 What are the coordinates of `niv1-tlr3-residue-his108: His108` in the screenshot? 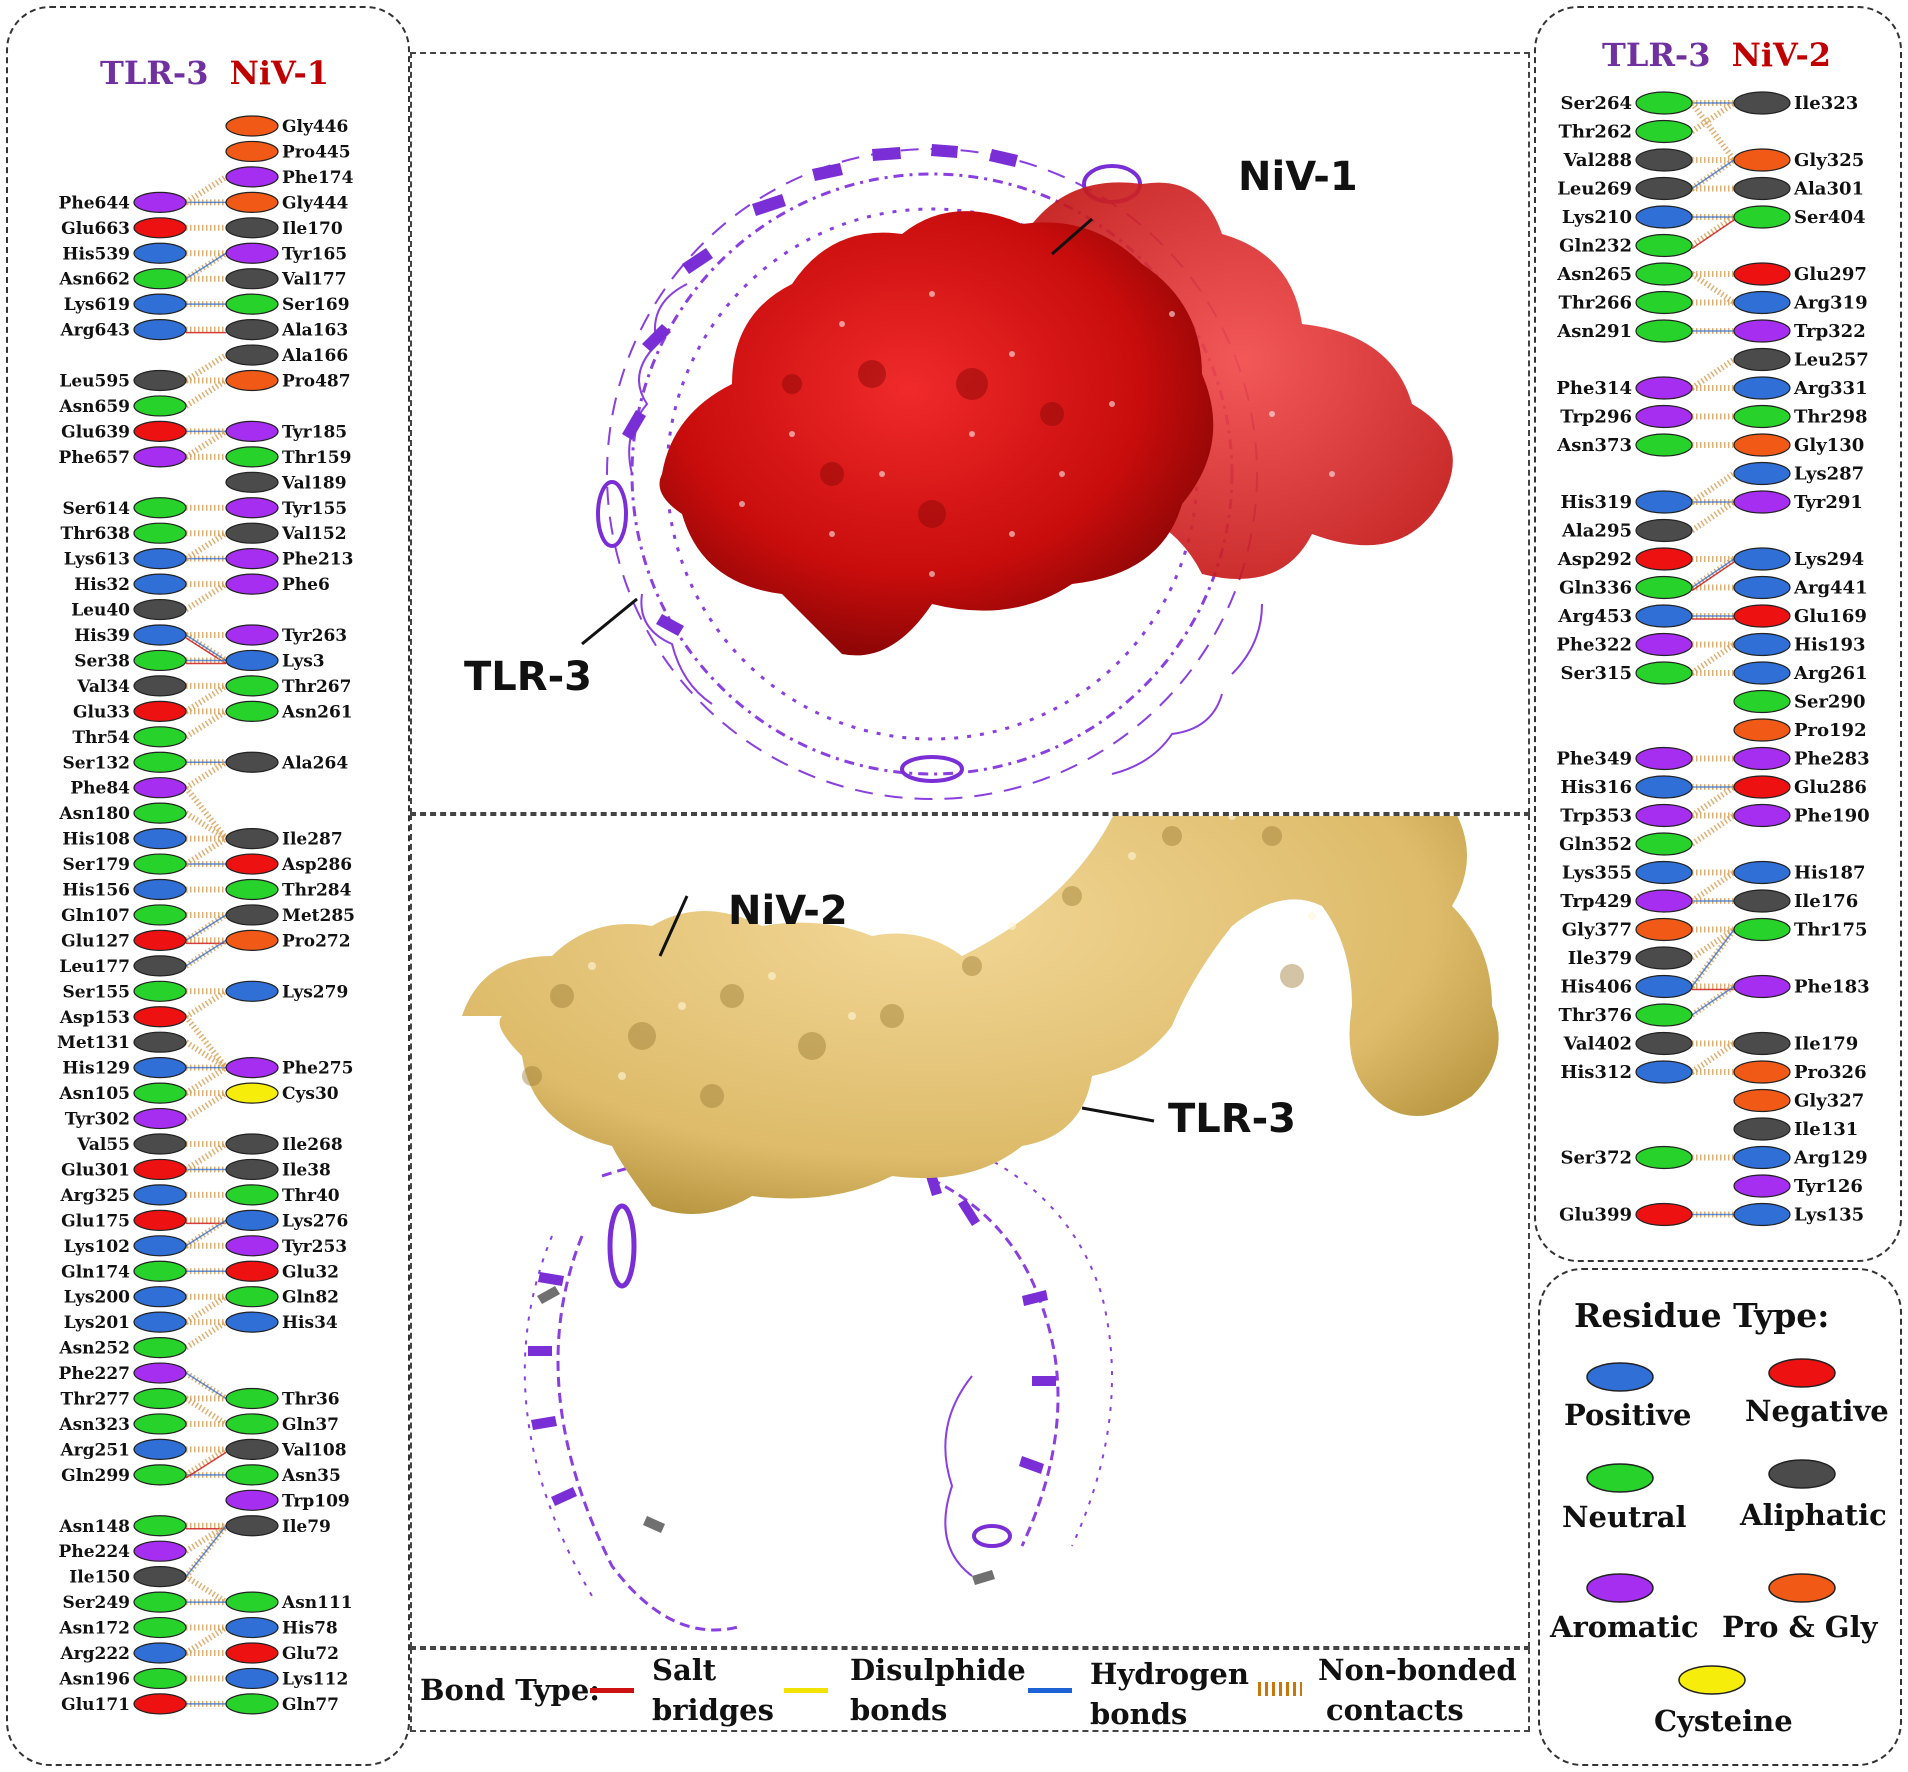 It's located at (124, 838).